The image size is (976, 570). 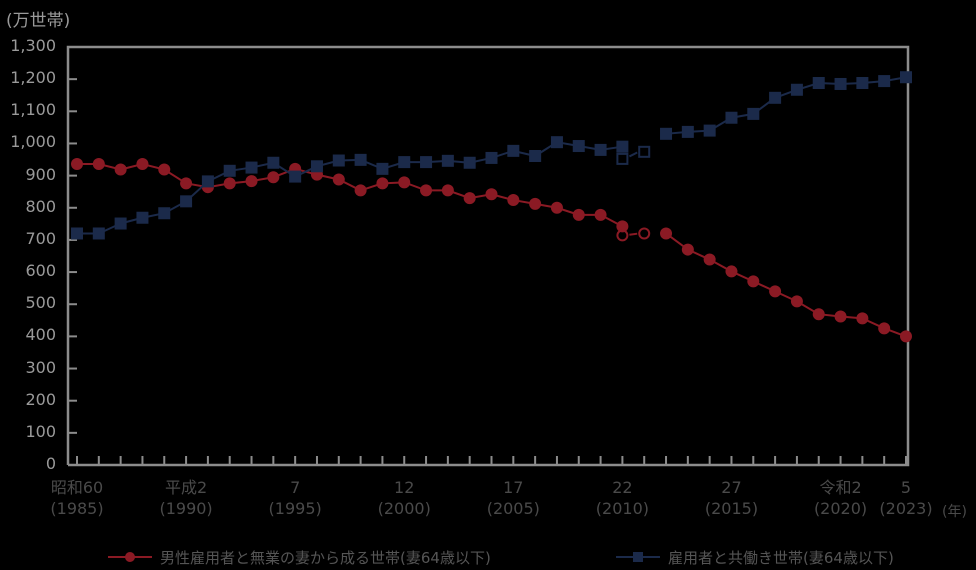 I want to click on y-tick-label: 1,100, so click(x=33, y=110).